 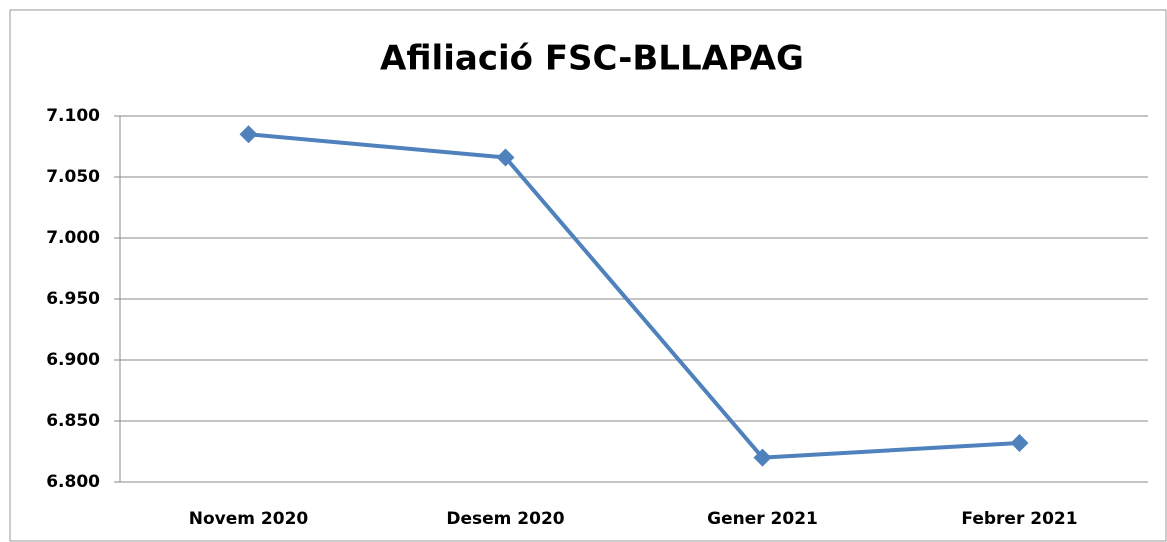 What do you see at coordinates (73, 299) in the screenshot?
I see `y-tick-label: 6.950` at bounding box center [73, 299].